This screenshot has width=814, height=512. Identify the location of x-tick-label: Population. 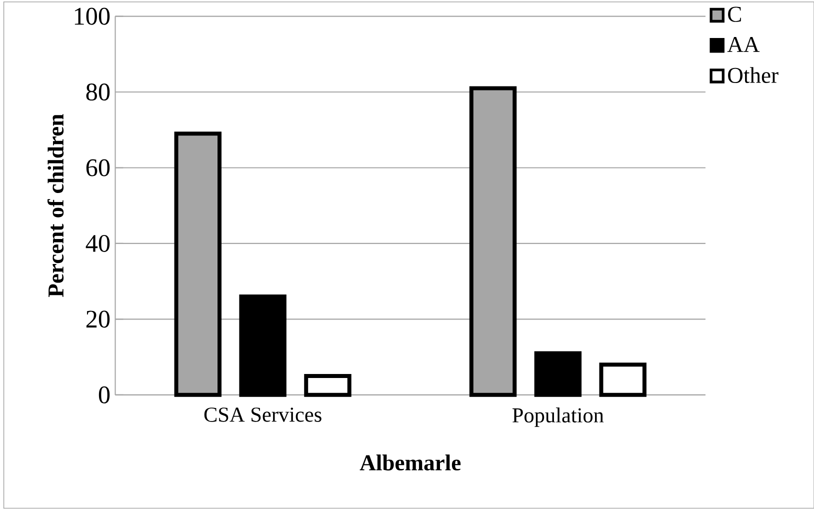
(558, 417).